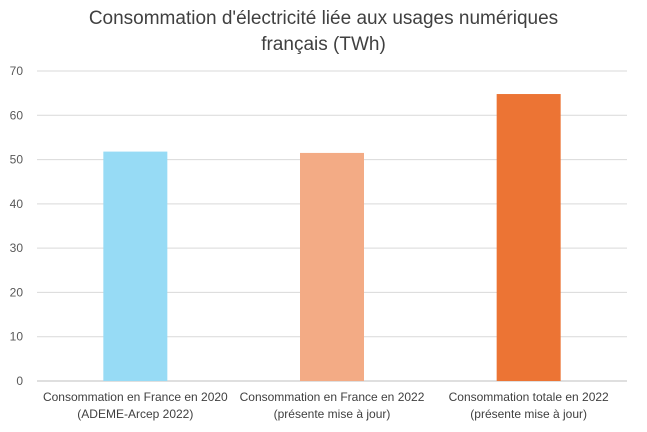  Describe the element at coordinates (135, 414) in the screenshot. I see `x-category-label: (ADEME-Arcep 2022)` at that location.